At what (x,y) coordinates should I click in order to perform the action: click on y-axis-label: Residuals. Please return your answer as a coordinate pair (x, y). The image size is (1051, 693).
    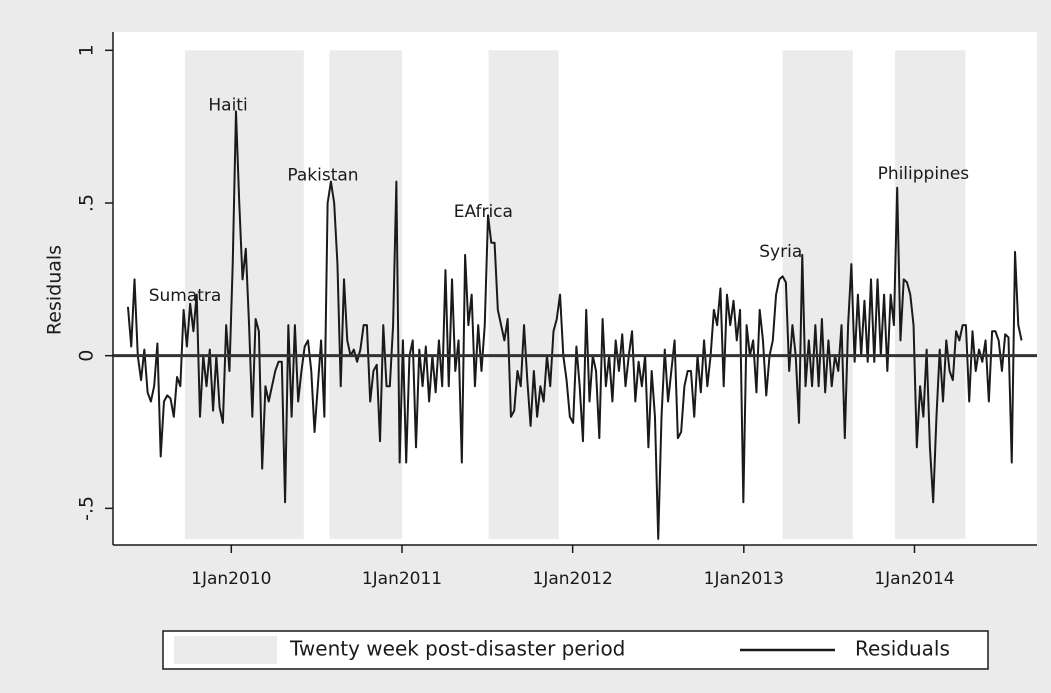
    Looking at the image, I should click on (55, 290).